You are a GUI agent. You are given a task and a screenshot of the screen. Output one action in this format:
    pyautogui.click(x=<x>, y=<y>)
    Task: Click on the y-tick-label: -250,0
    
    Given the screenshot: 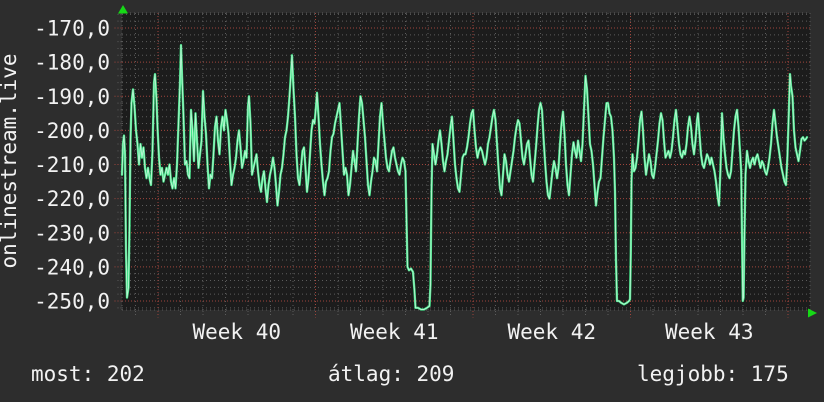 What is the action you would take?
    pyautogui.click(x=72, y=302)
    